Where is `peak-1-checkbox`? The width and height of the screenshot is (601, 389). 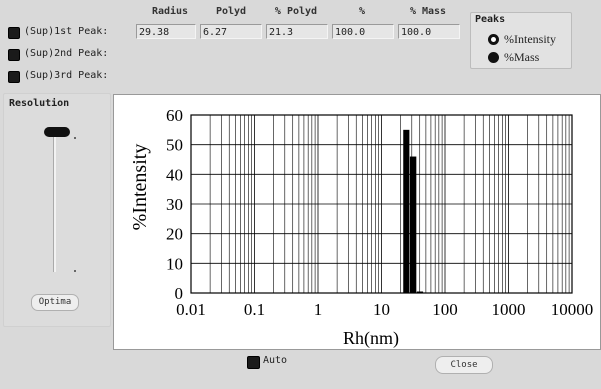 peak-1-checkbox is located at coordinates (14, 33).